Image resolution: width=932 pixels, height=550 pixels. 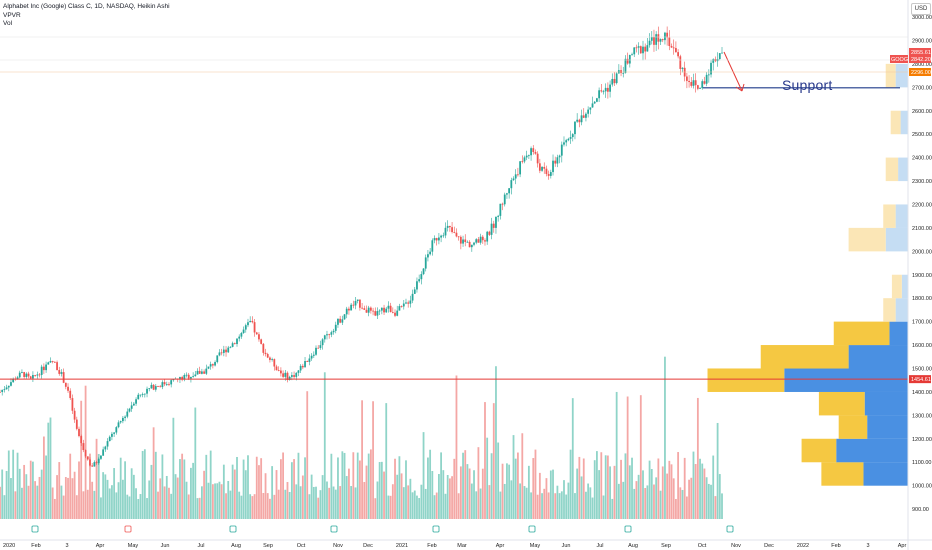 I want to click on y-tick-label: 1700.00, so click(x=922, y=323).